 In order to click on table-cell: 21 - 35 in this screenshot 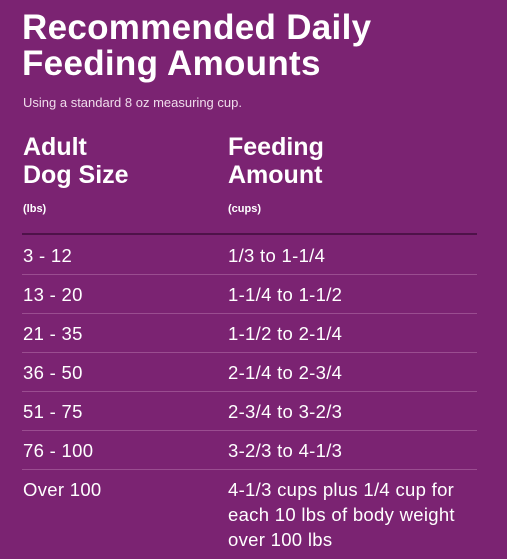, I will do `click(53, 333)`.